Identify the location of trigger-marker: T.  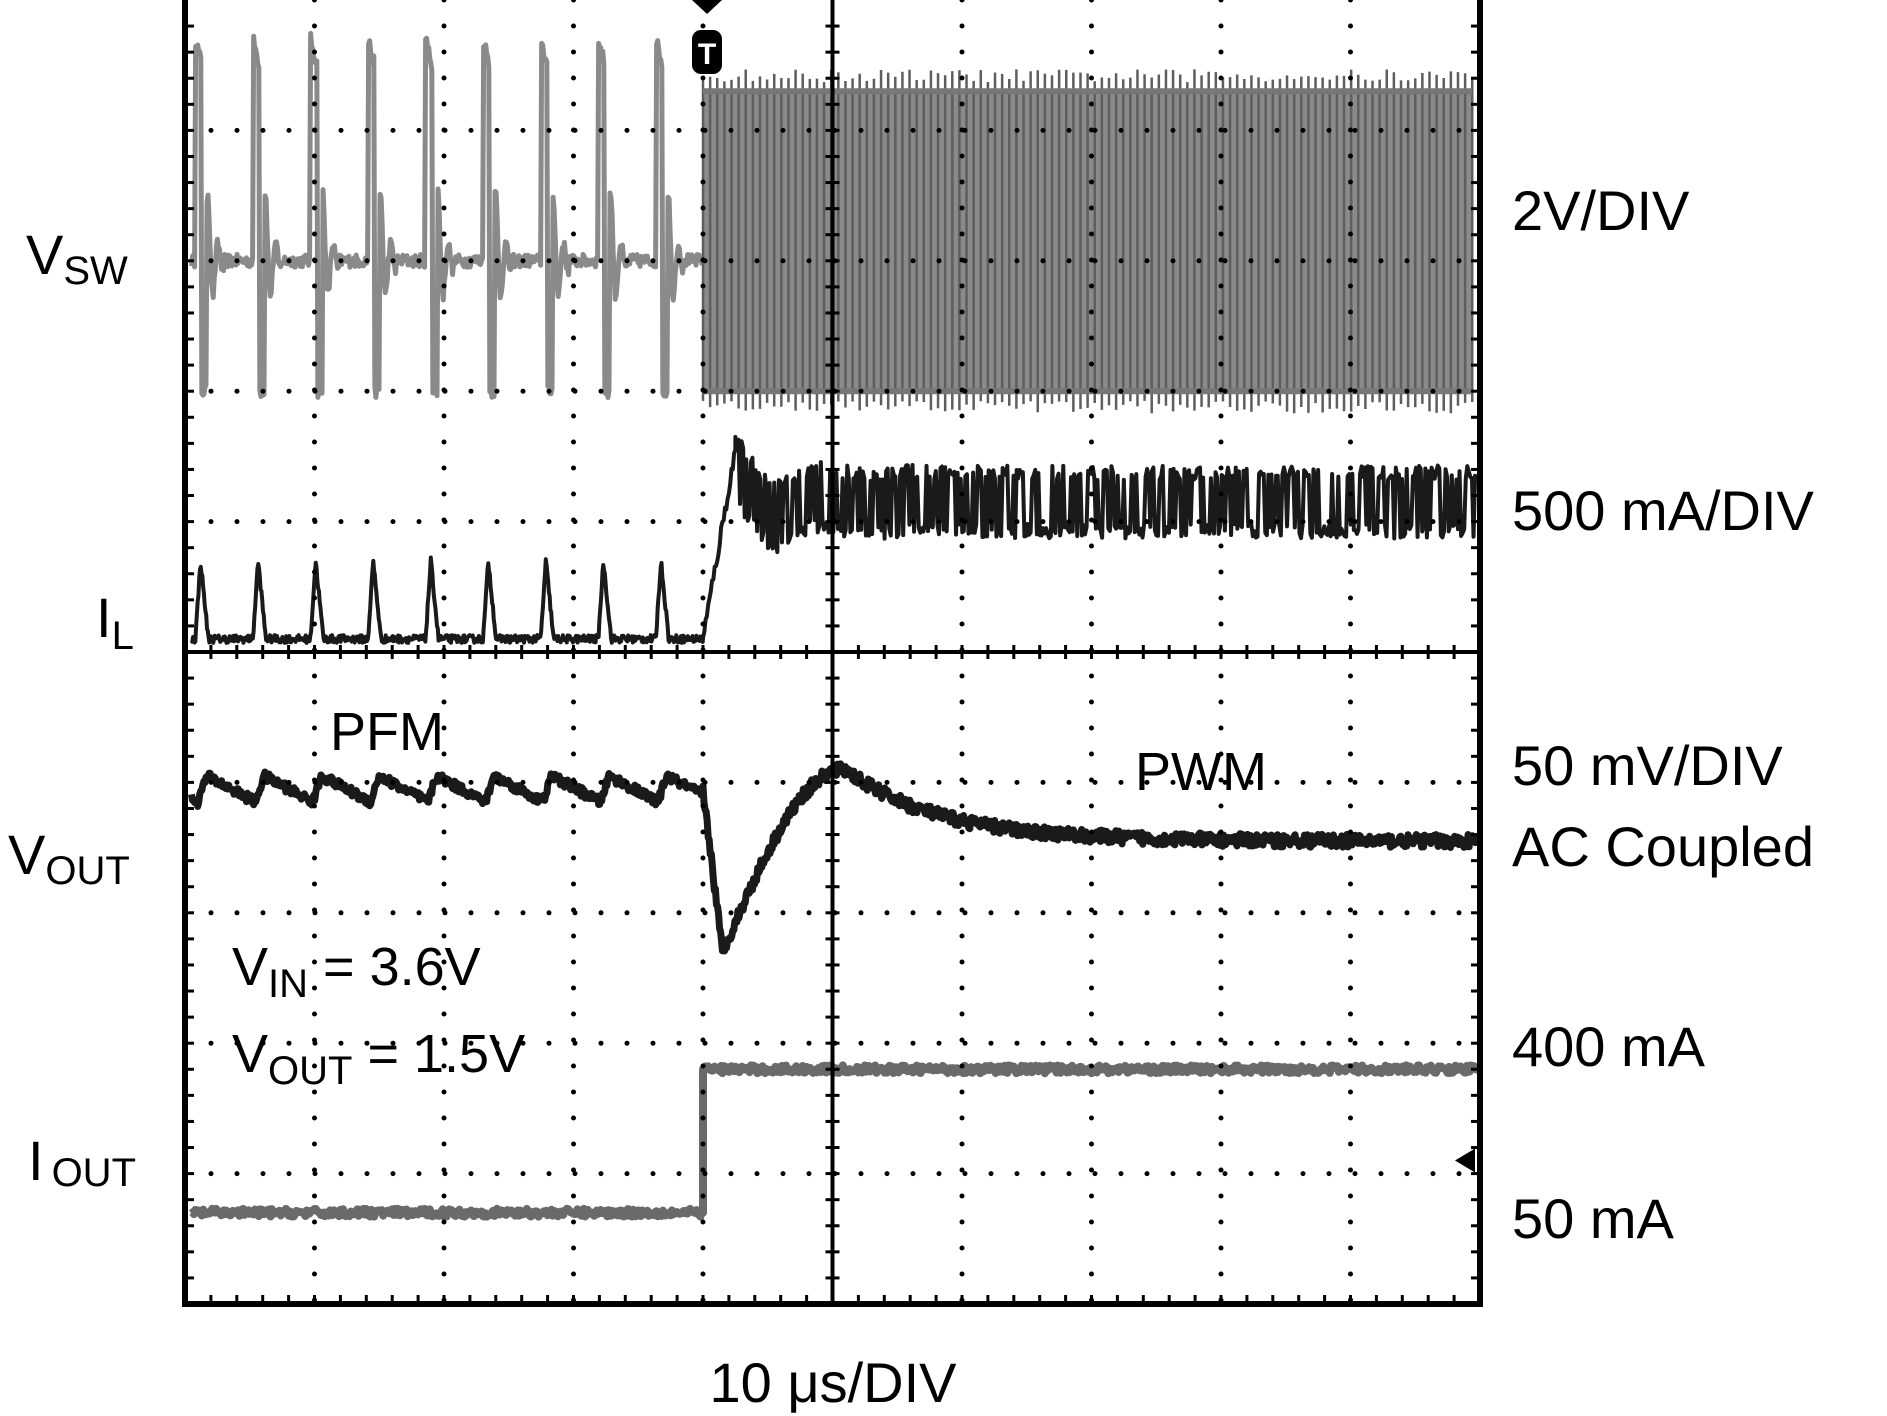
(707, 37).